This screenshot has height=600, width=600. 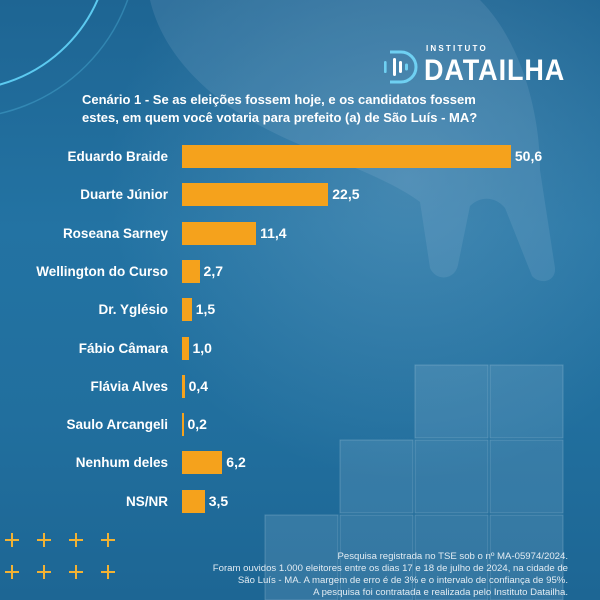 What do you see at coordinates (236, 462) in the screenshot?
I see `value-label-nenhum-deles: 6,2` at bounding box center [236, 462].